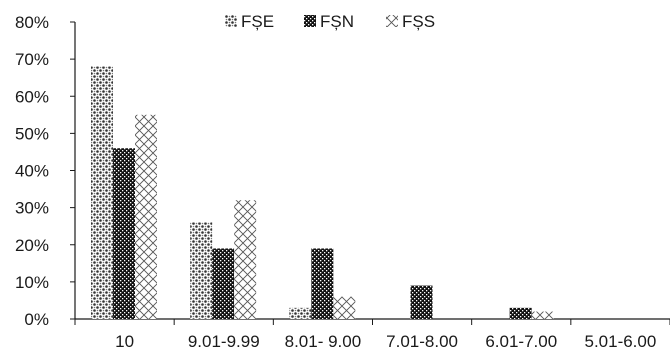  Describe the element at coordinates (124, 341) in the screenshot. I see `x-tick-label: 10` at that location.